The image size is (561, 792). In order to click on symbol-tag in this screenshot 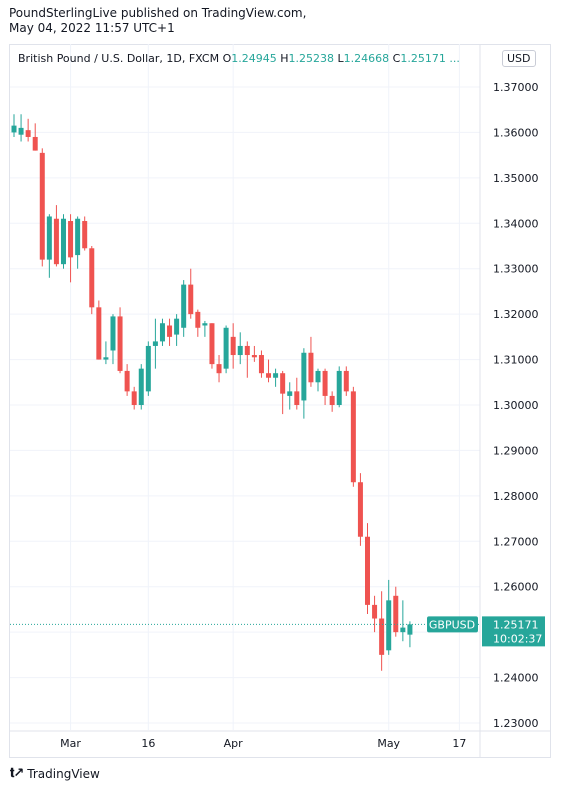, I will do `click(452, 624)`.